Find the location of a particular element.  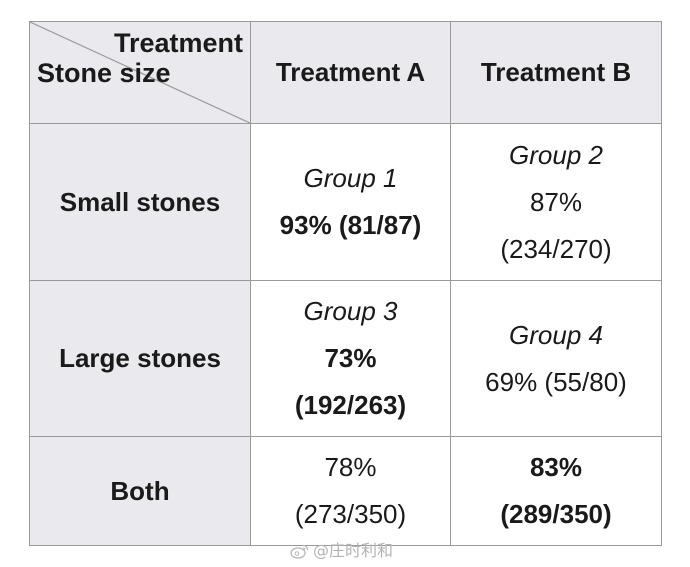

cell-both-treatment-a: 78% (273/350) is located at coordinates (350, 491).